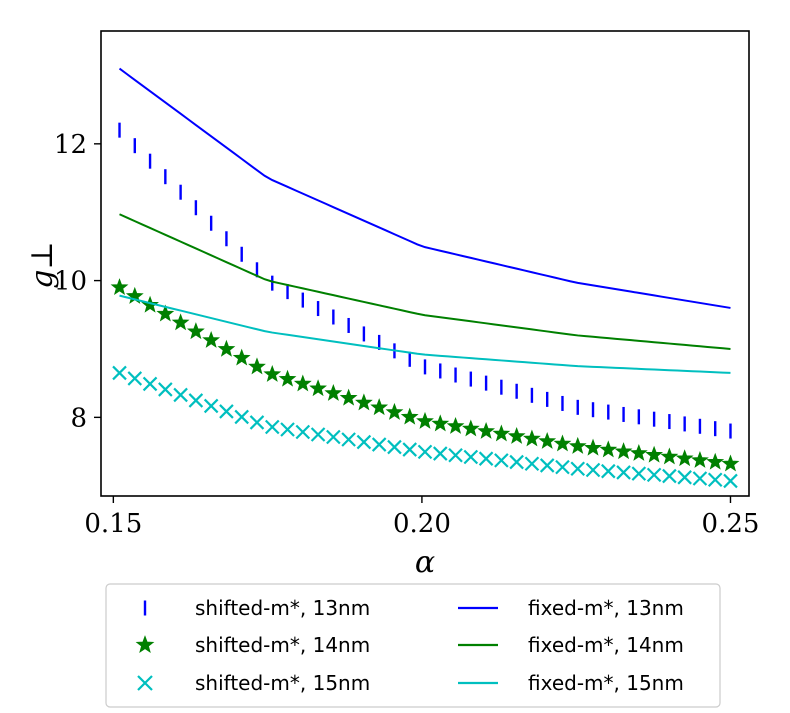 This screenshot has width=790, height=713. What do you see at coordinates (606, 645) in the screenshot?
I see `legend-label: fixed-m*, 14nm` at bounding box center [606, 645].